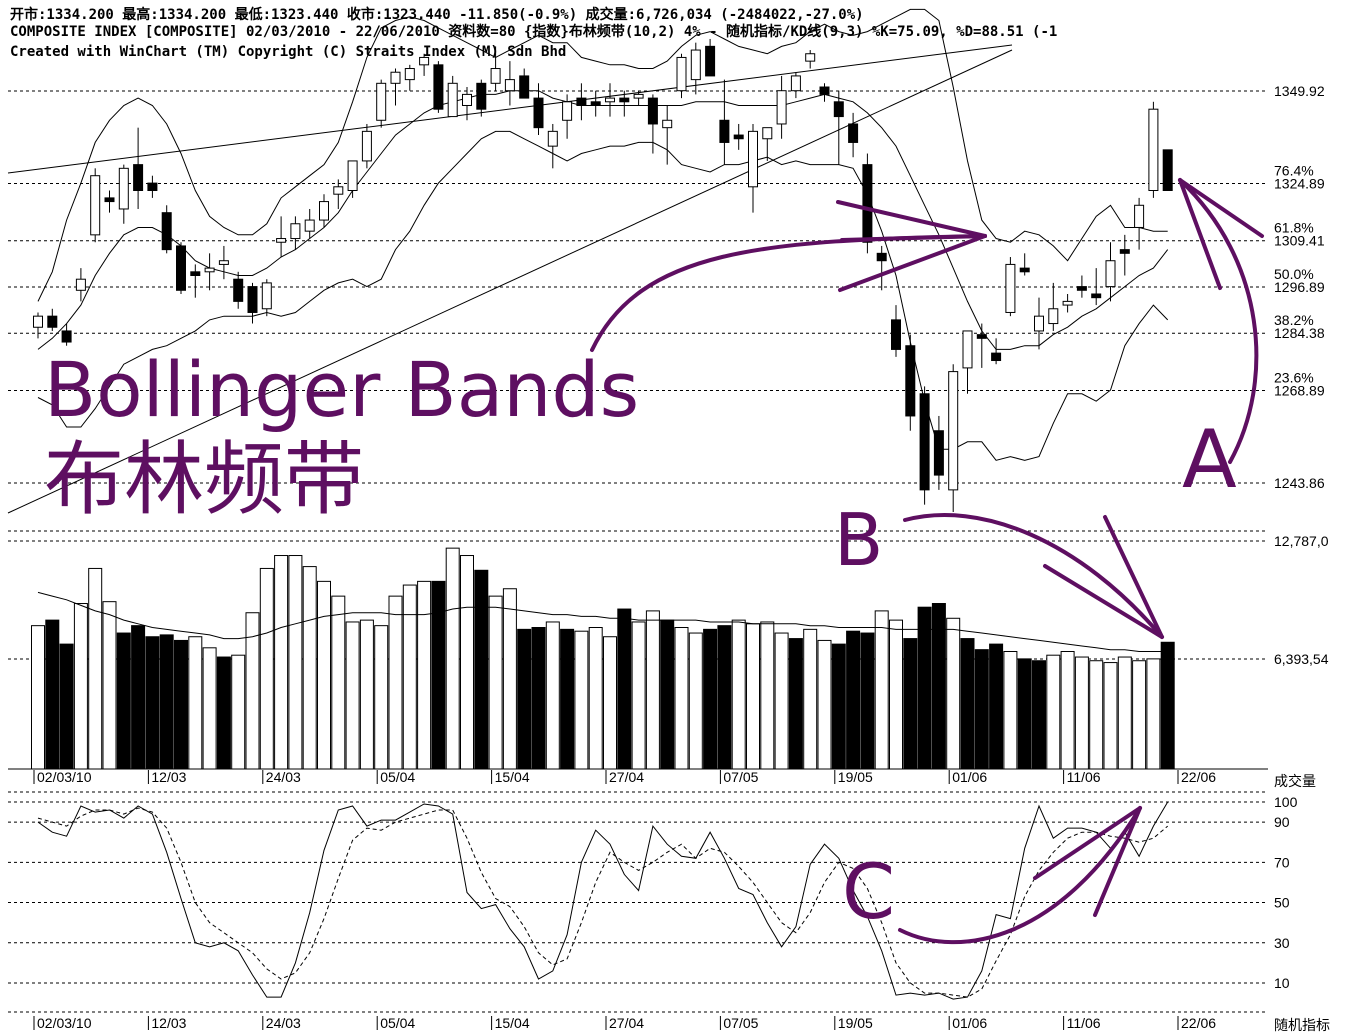 The image size is (1348, 1036). Describe the element at coordinates (1302, 1025) in the screenshot. I see `kd-panel-label: 随机指标` at that location.